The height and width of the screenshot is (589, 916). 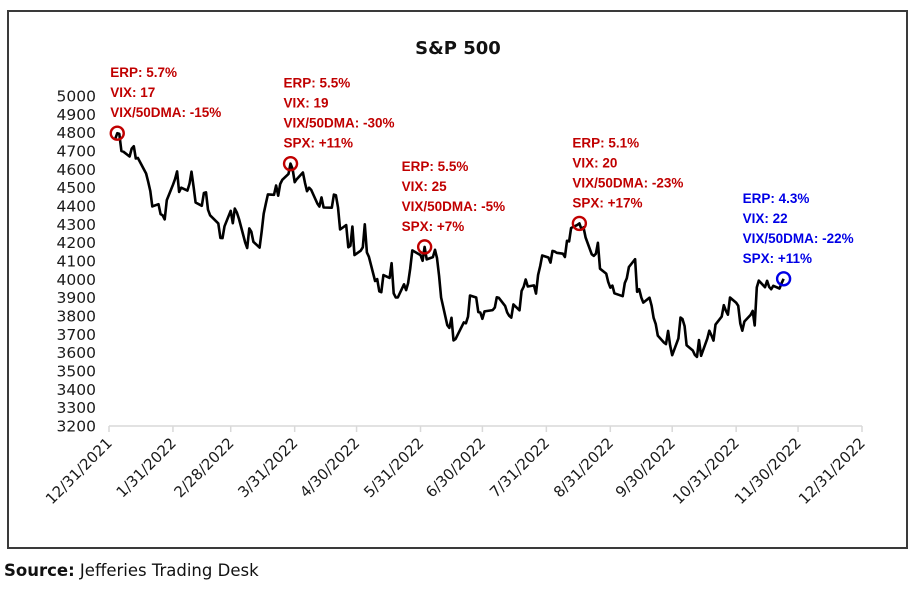 I want to click on source-text: Jefferies Trading Desk, so click(x=166, y=570).